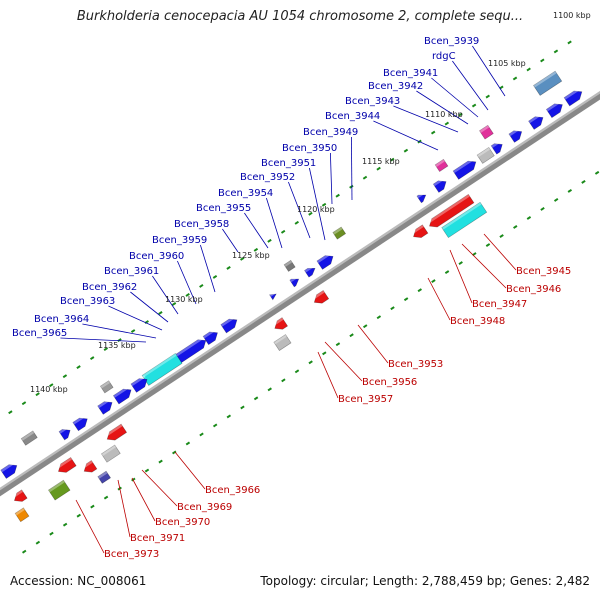 This screenshot has width=600, height=600. What do you see at coordinates (477, 321) in the screenshot?
I see `reverse-gene-label: Bcen_3948` at bounding box center [477, 321].